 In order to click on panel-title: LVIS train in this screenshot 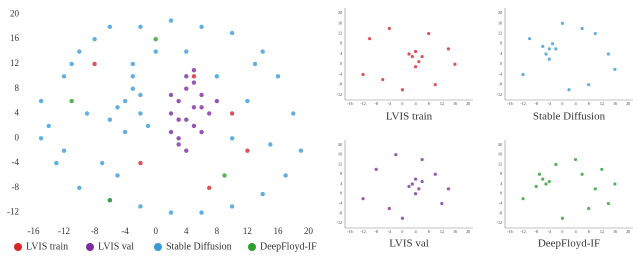, I will do `click(409, 117)`.